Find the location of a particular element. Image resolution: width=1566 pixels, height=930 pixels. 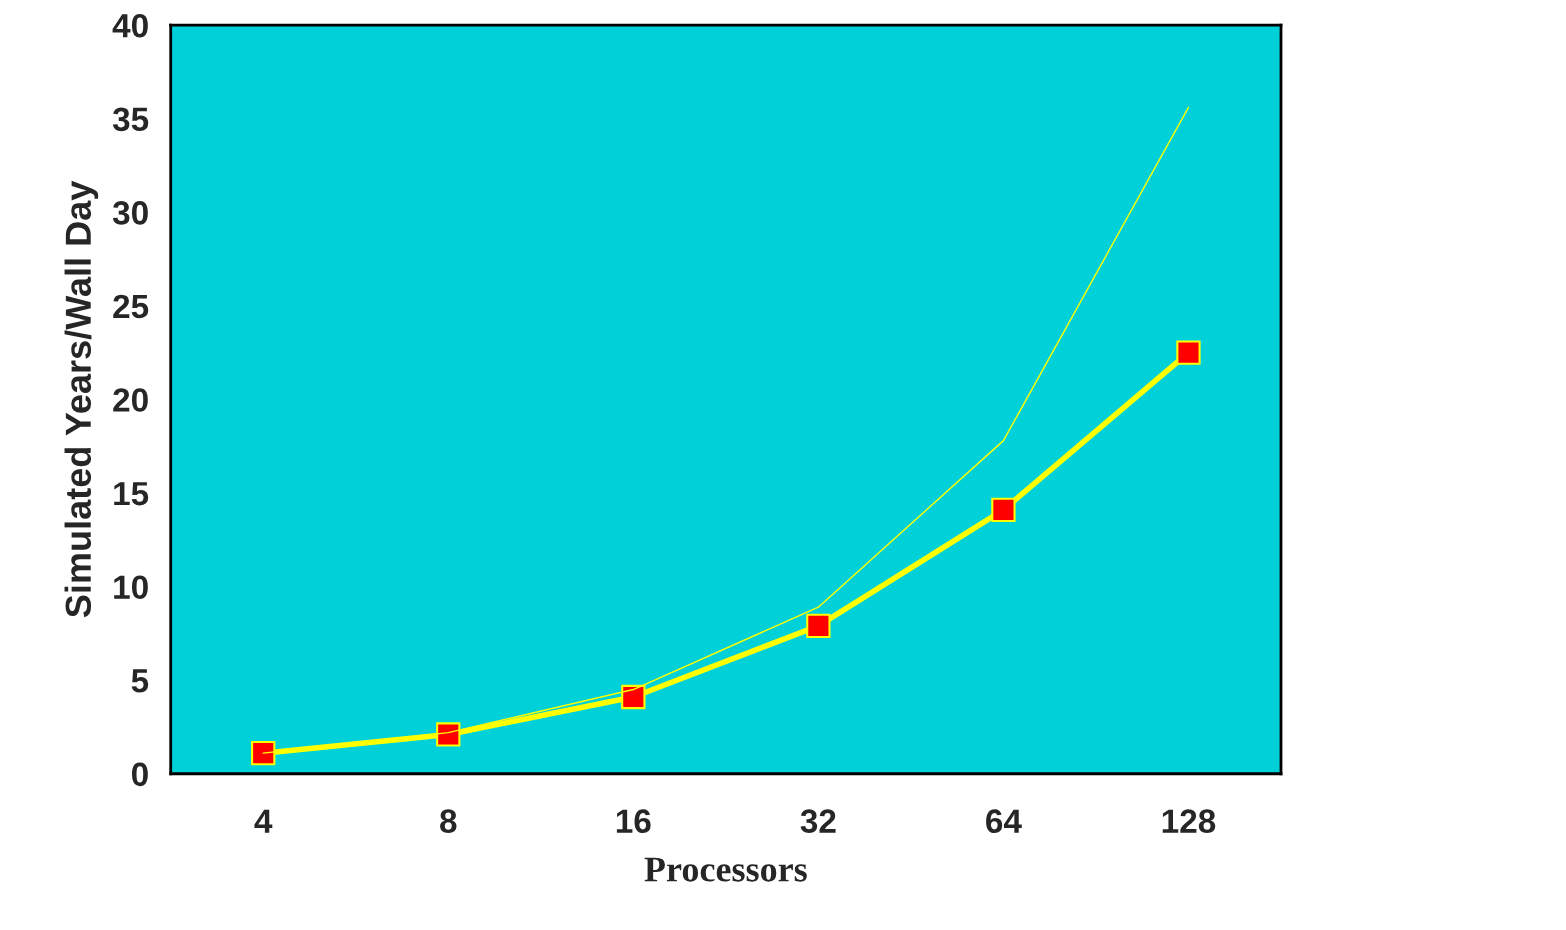

y-tick-label: 35 is located at coordinates (130, 119).